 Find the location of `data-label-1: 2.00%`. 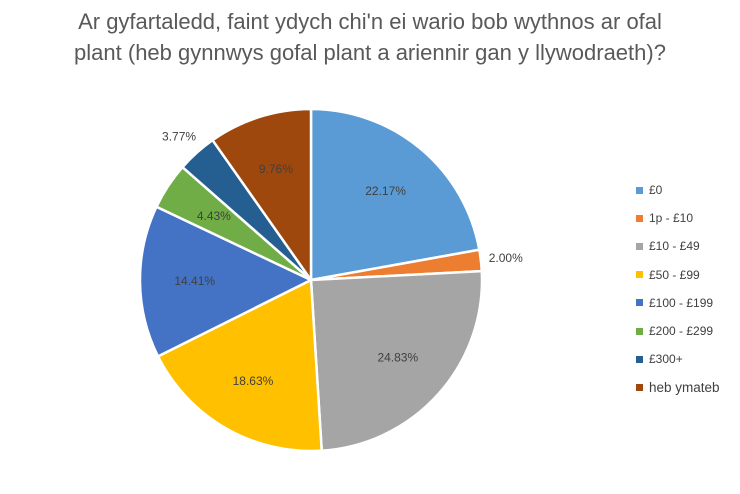

data-label-1: 2.00% is located at coordinates (506, 258).